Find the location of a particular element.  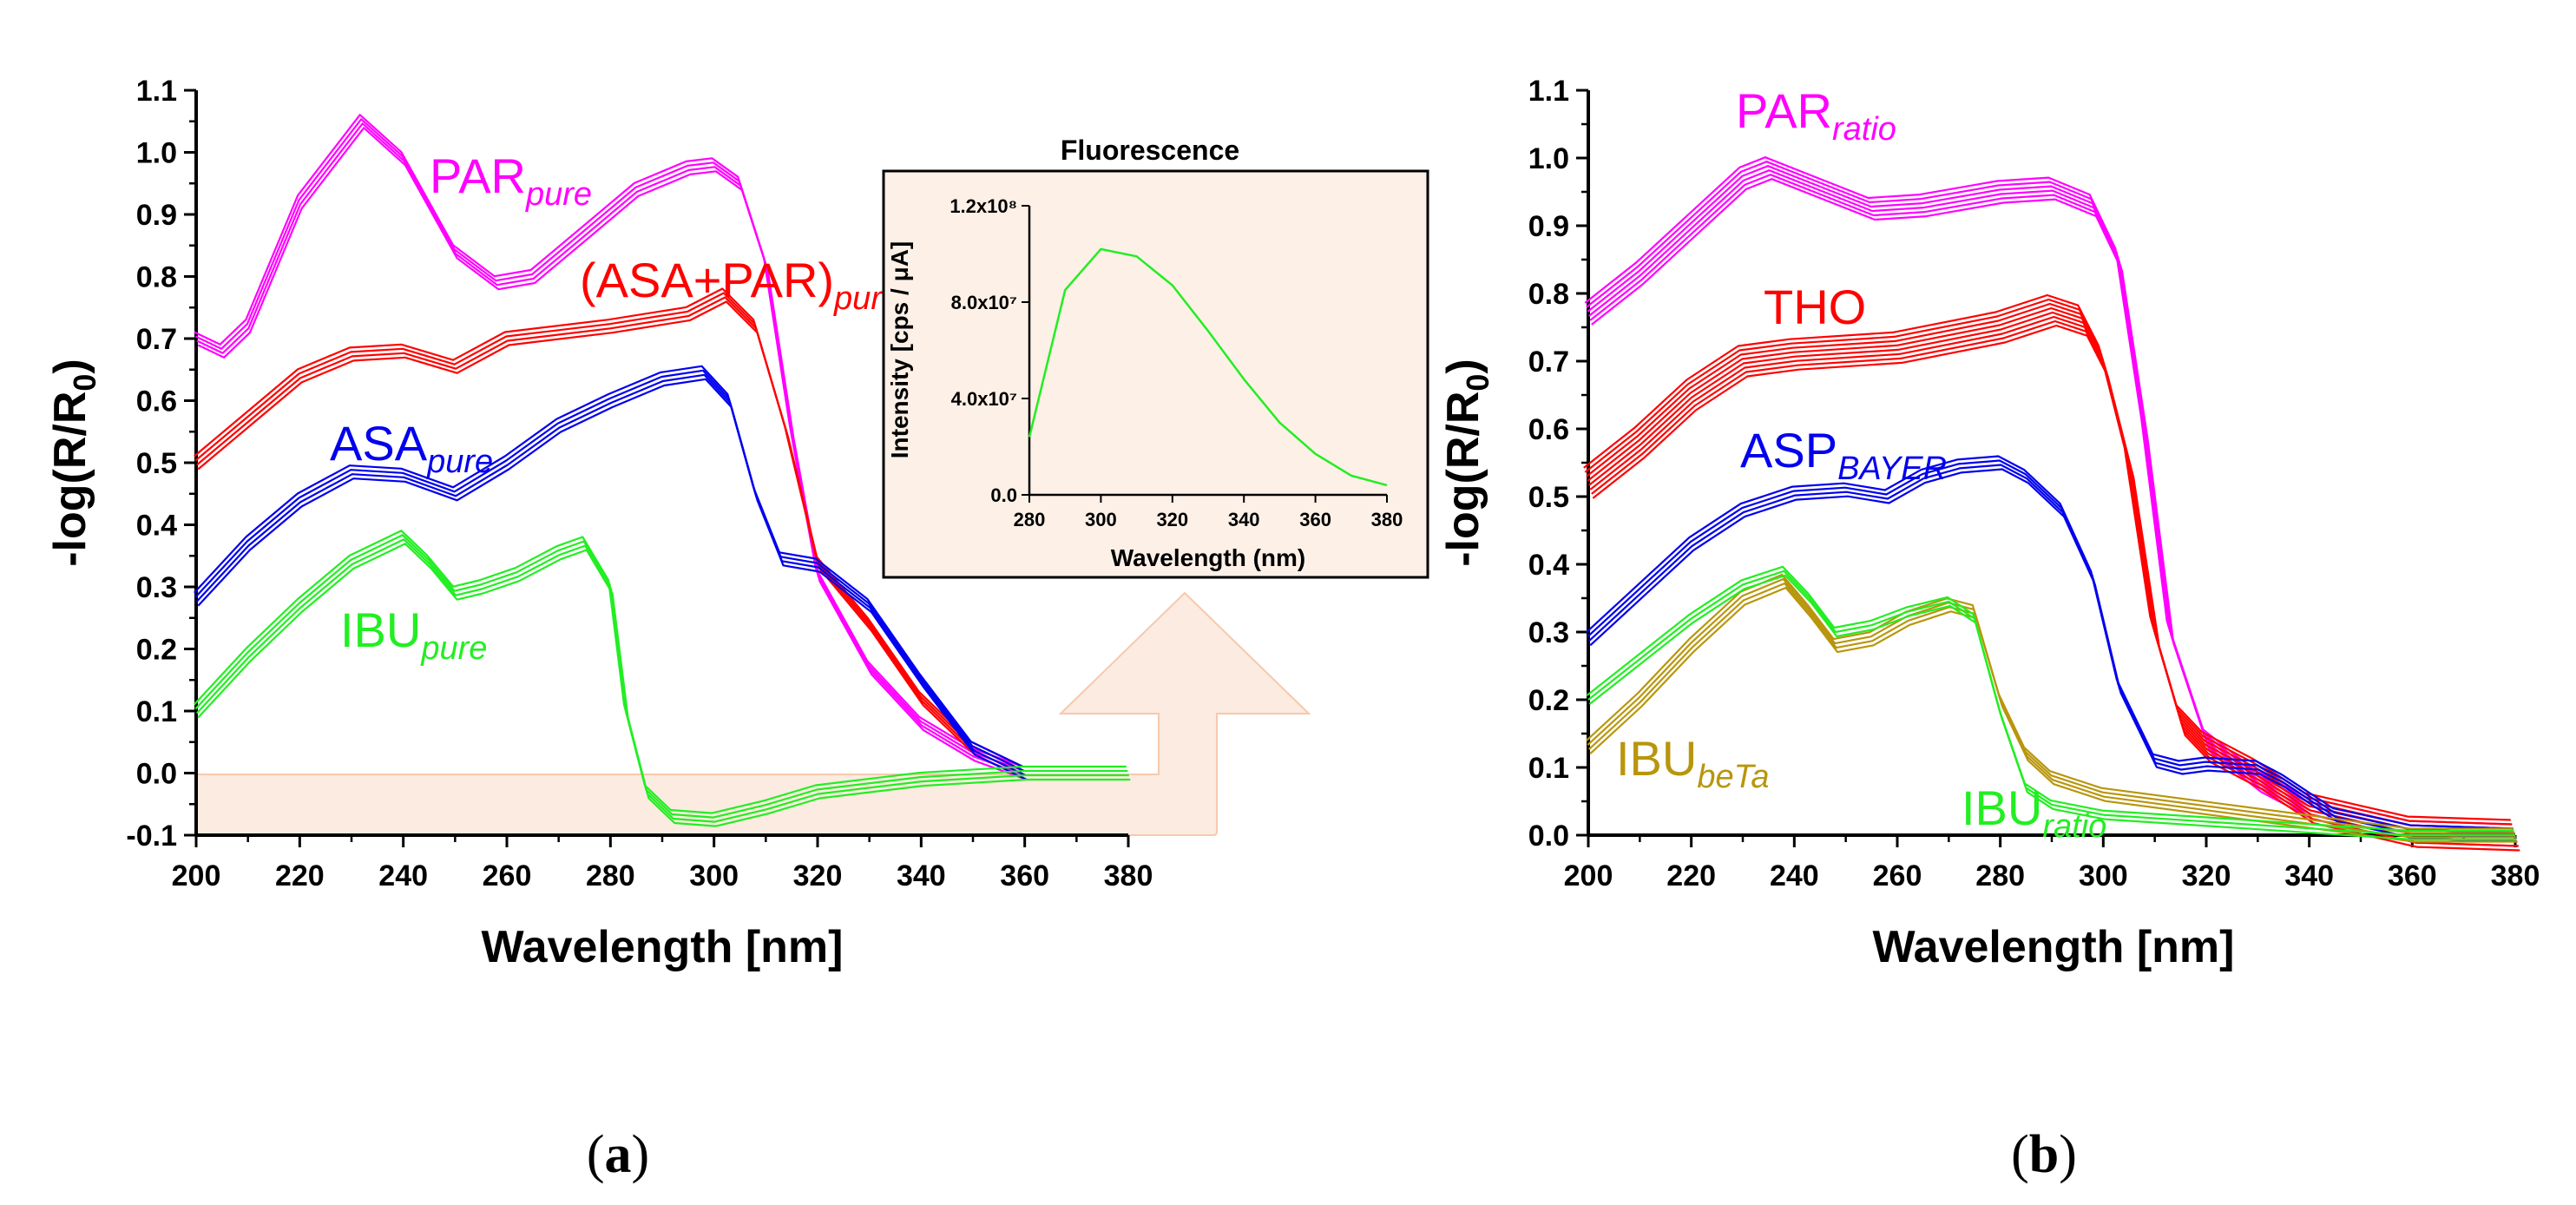

b-x-tick-label: 280 is located at coordinates (2000, 875).